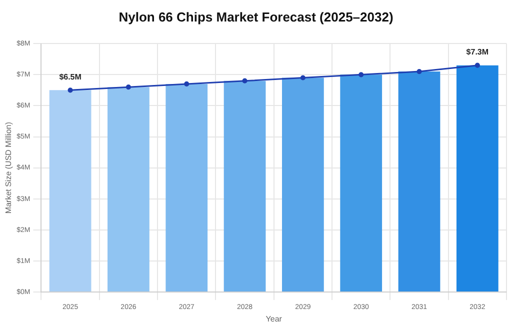 Image resolution: width=512 pixels, height=328 pixels. What do you see at coordinates (274, 319) in the screenshot?
I see `x-axis-title: Year` at bounding box center [274, 319].